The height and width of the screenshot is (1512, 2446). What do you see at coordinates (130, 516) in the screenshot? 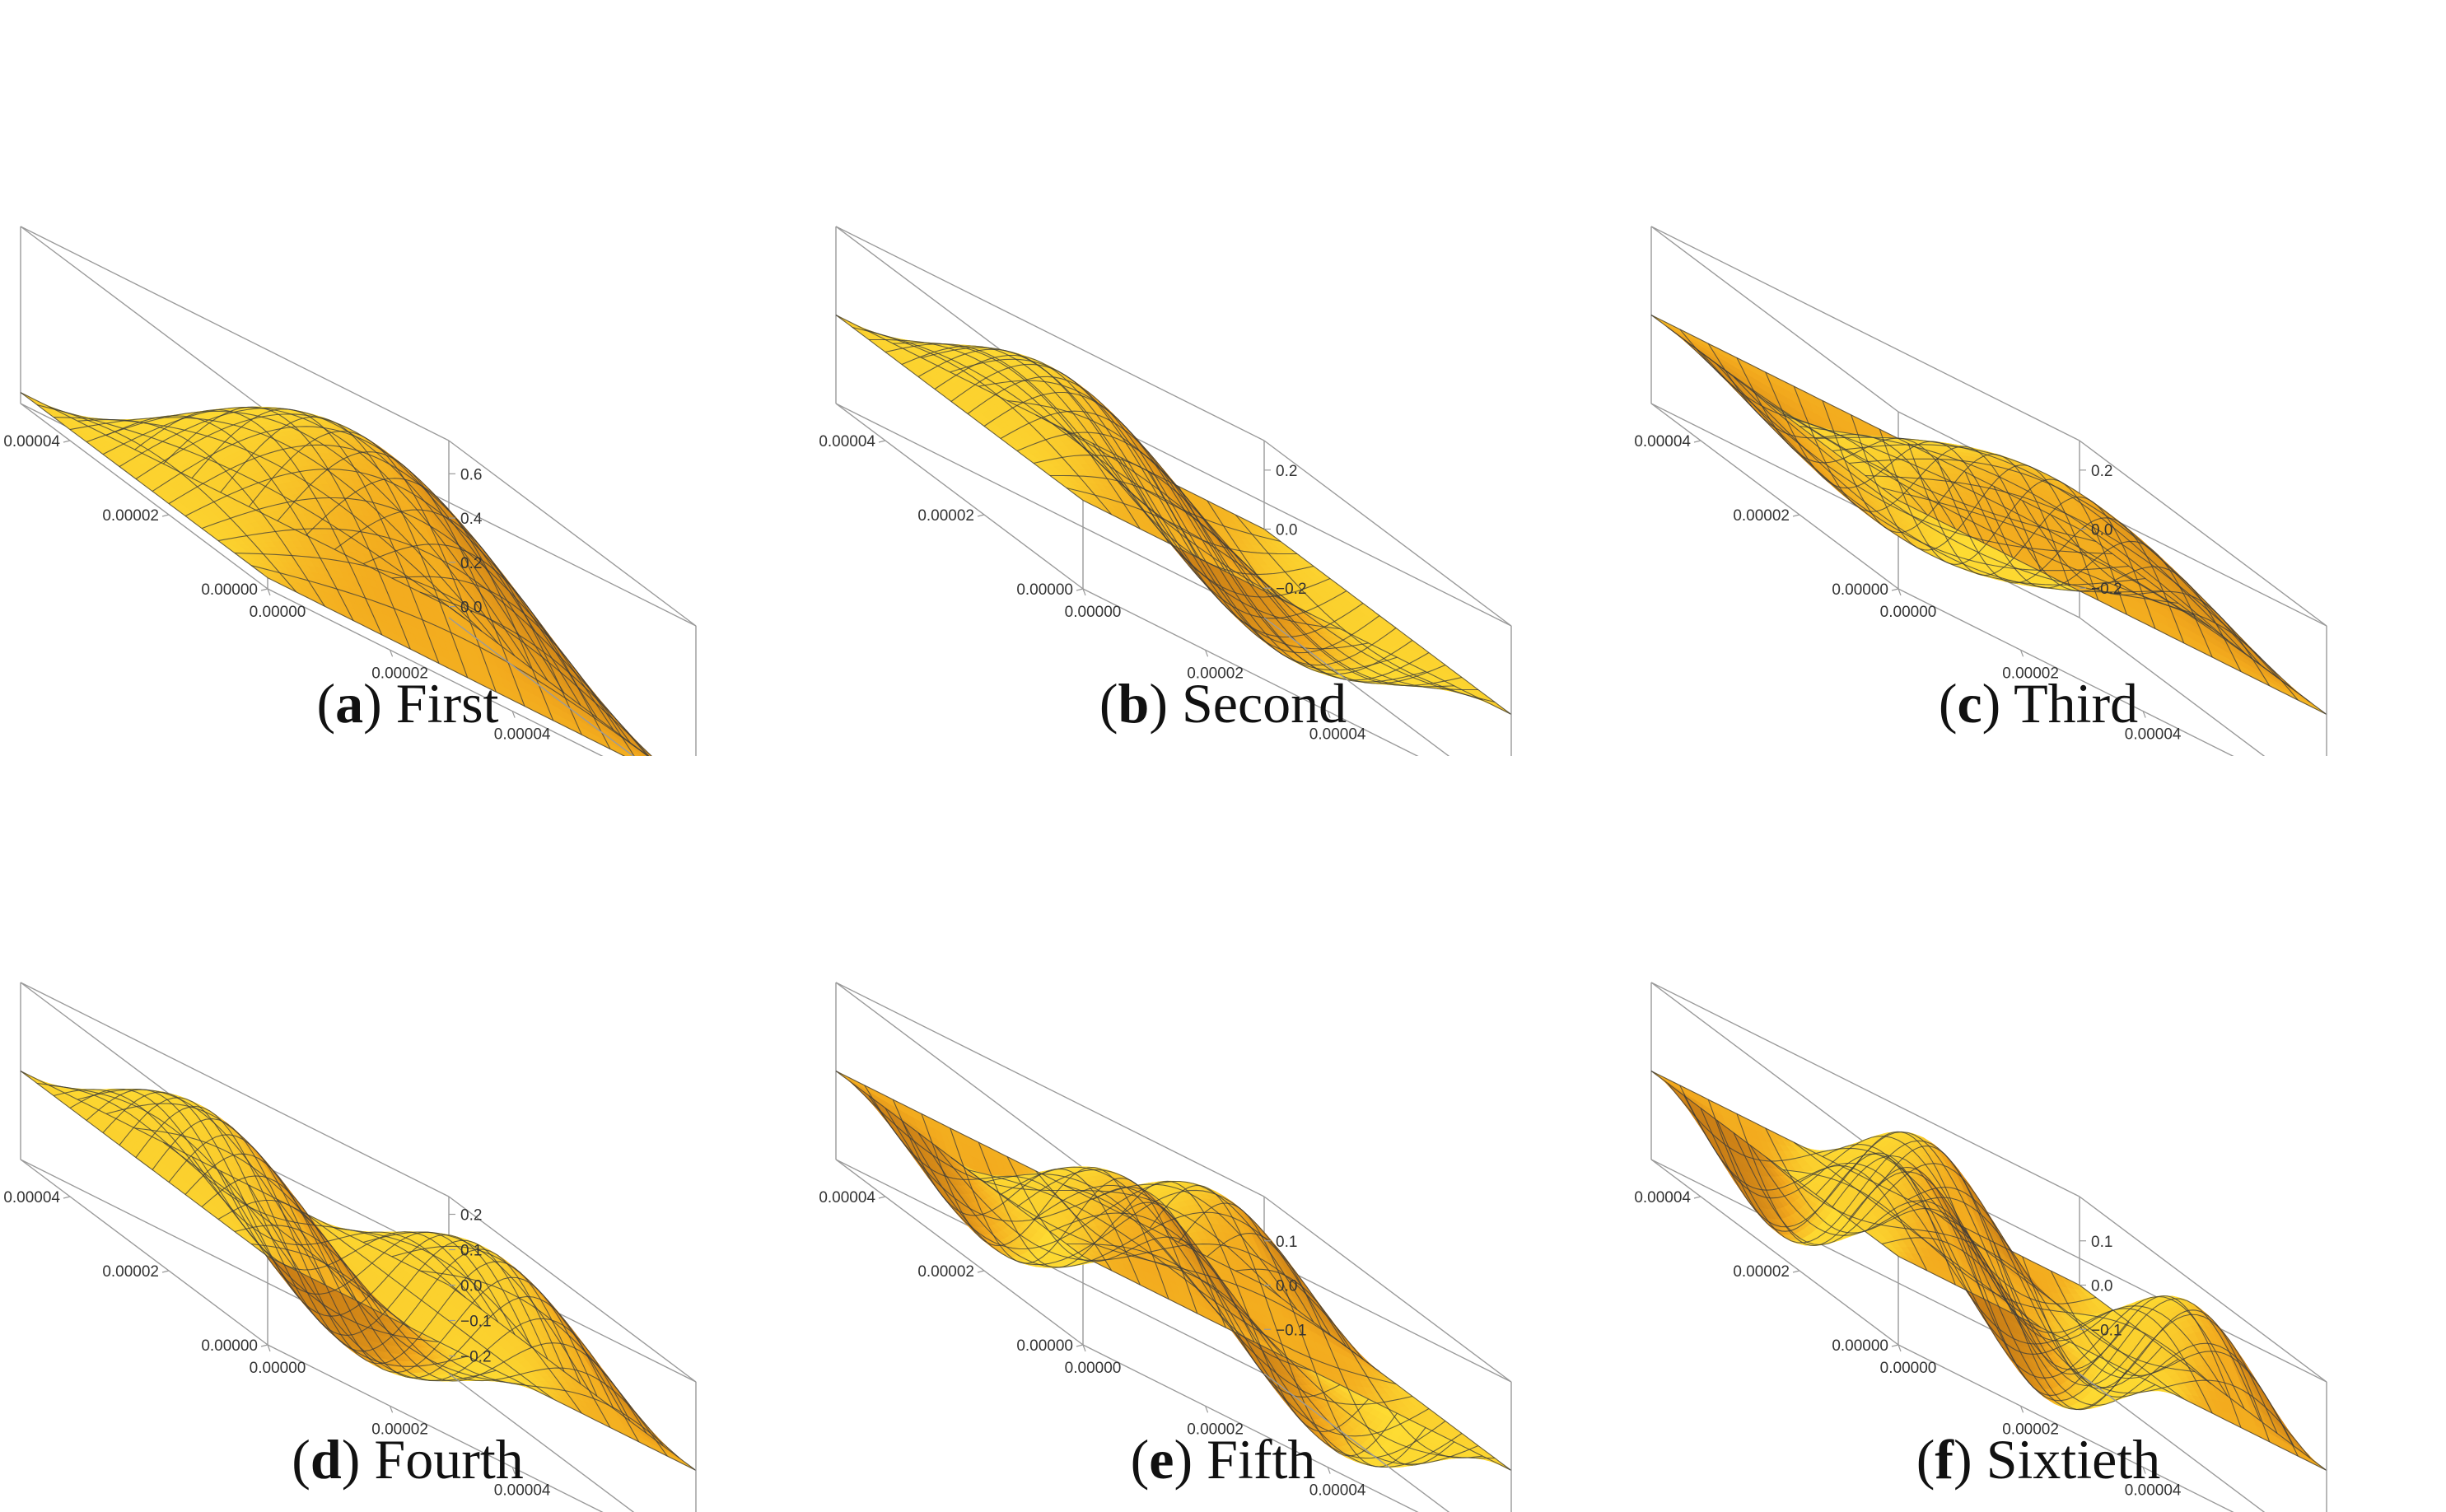
I see `y-tick-label-a-1: 0.00002` at bounding box center [130, 516].